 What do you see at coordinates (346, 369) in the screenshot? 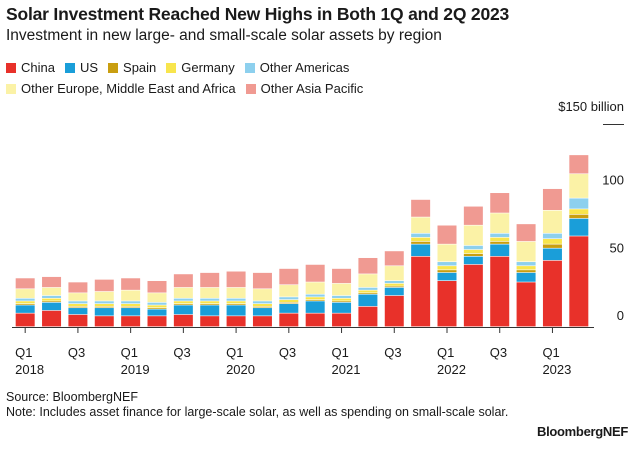
I see `x-tick-label-year: 2021` at bounding box center [346, 369].